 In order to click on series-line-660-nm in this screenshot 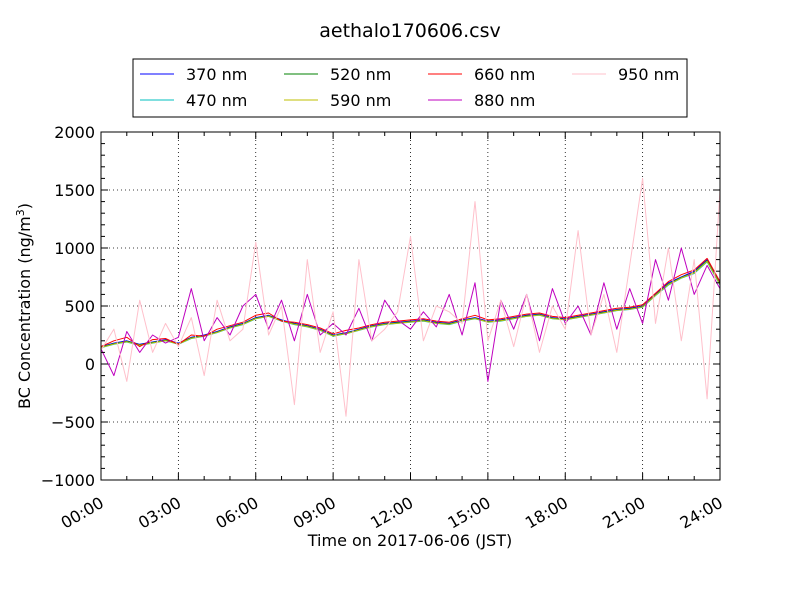, I will do `click(410, 302)`.